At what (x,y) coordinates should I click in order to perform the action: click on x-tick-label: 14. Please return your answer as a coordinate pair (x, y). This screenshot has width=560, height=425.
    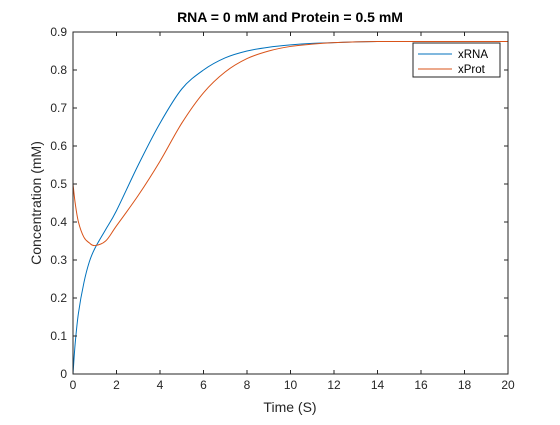
    Looking at the image, I should click on (378, 385).